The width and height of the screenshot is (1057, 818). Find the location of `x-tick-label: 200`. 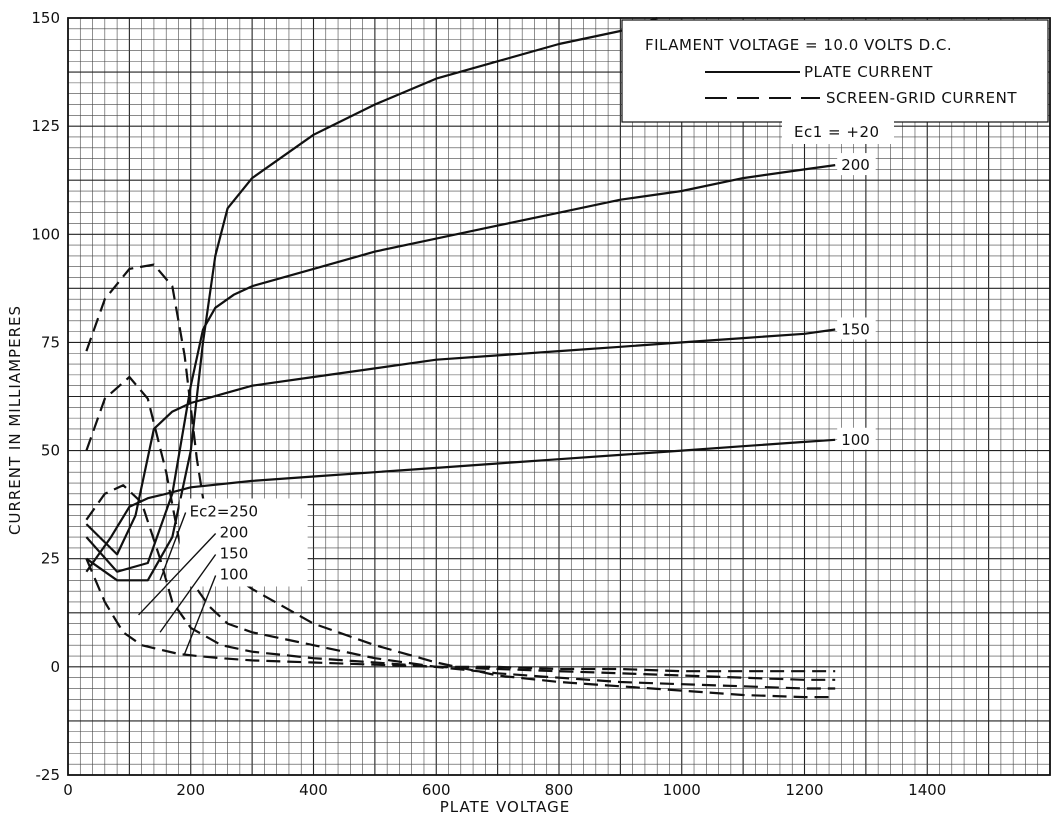

x-tick-label: 200 is located at coordinates (190, 790).